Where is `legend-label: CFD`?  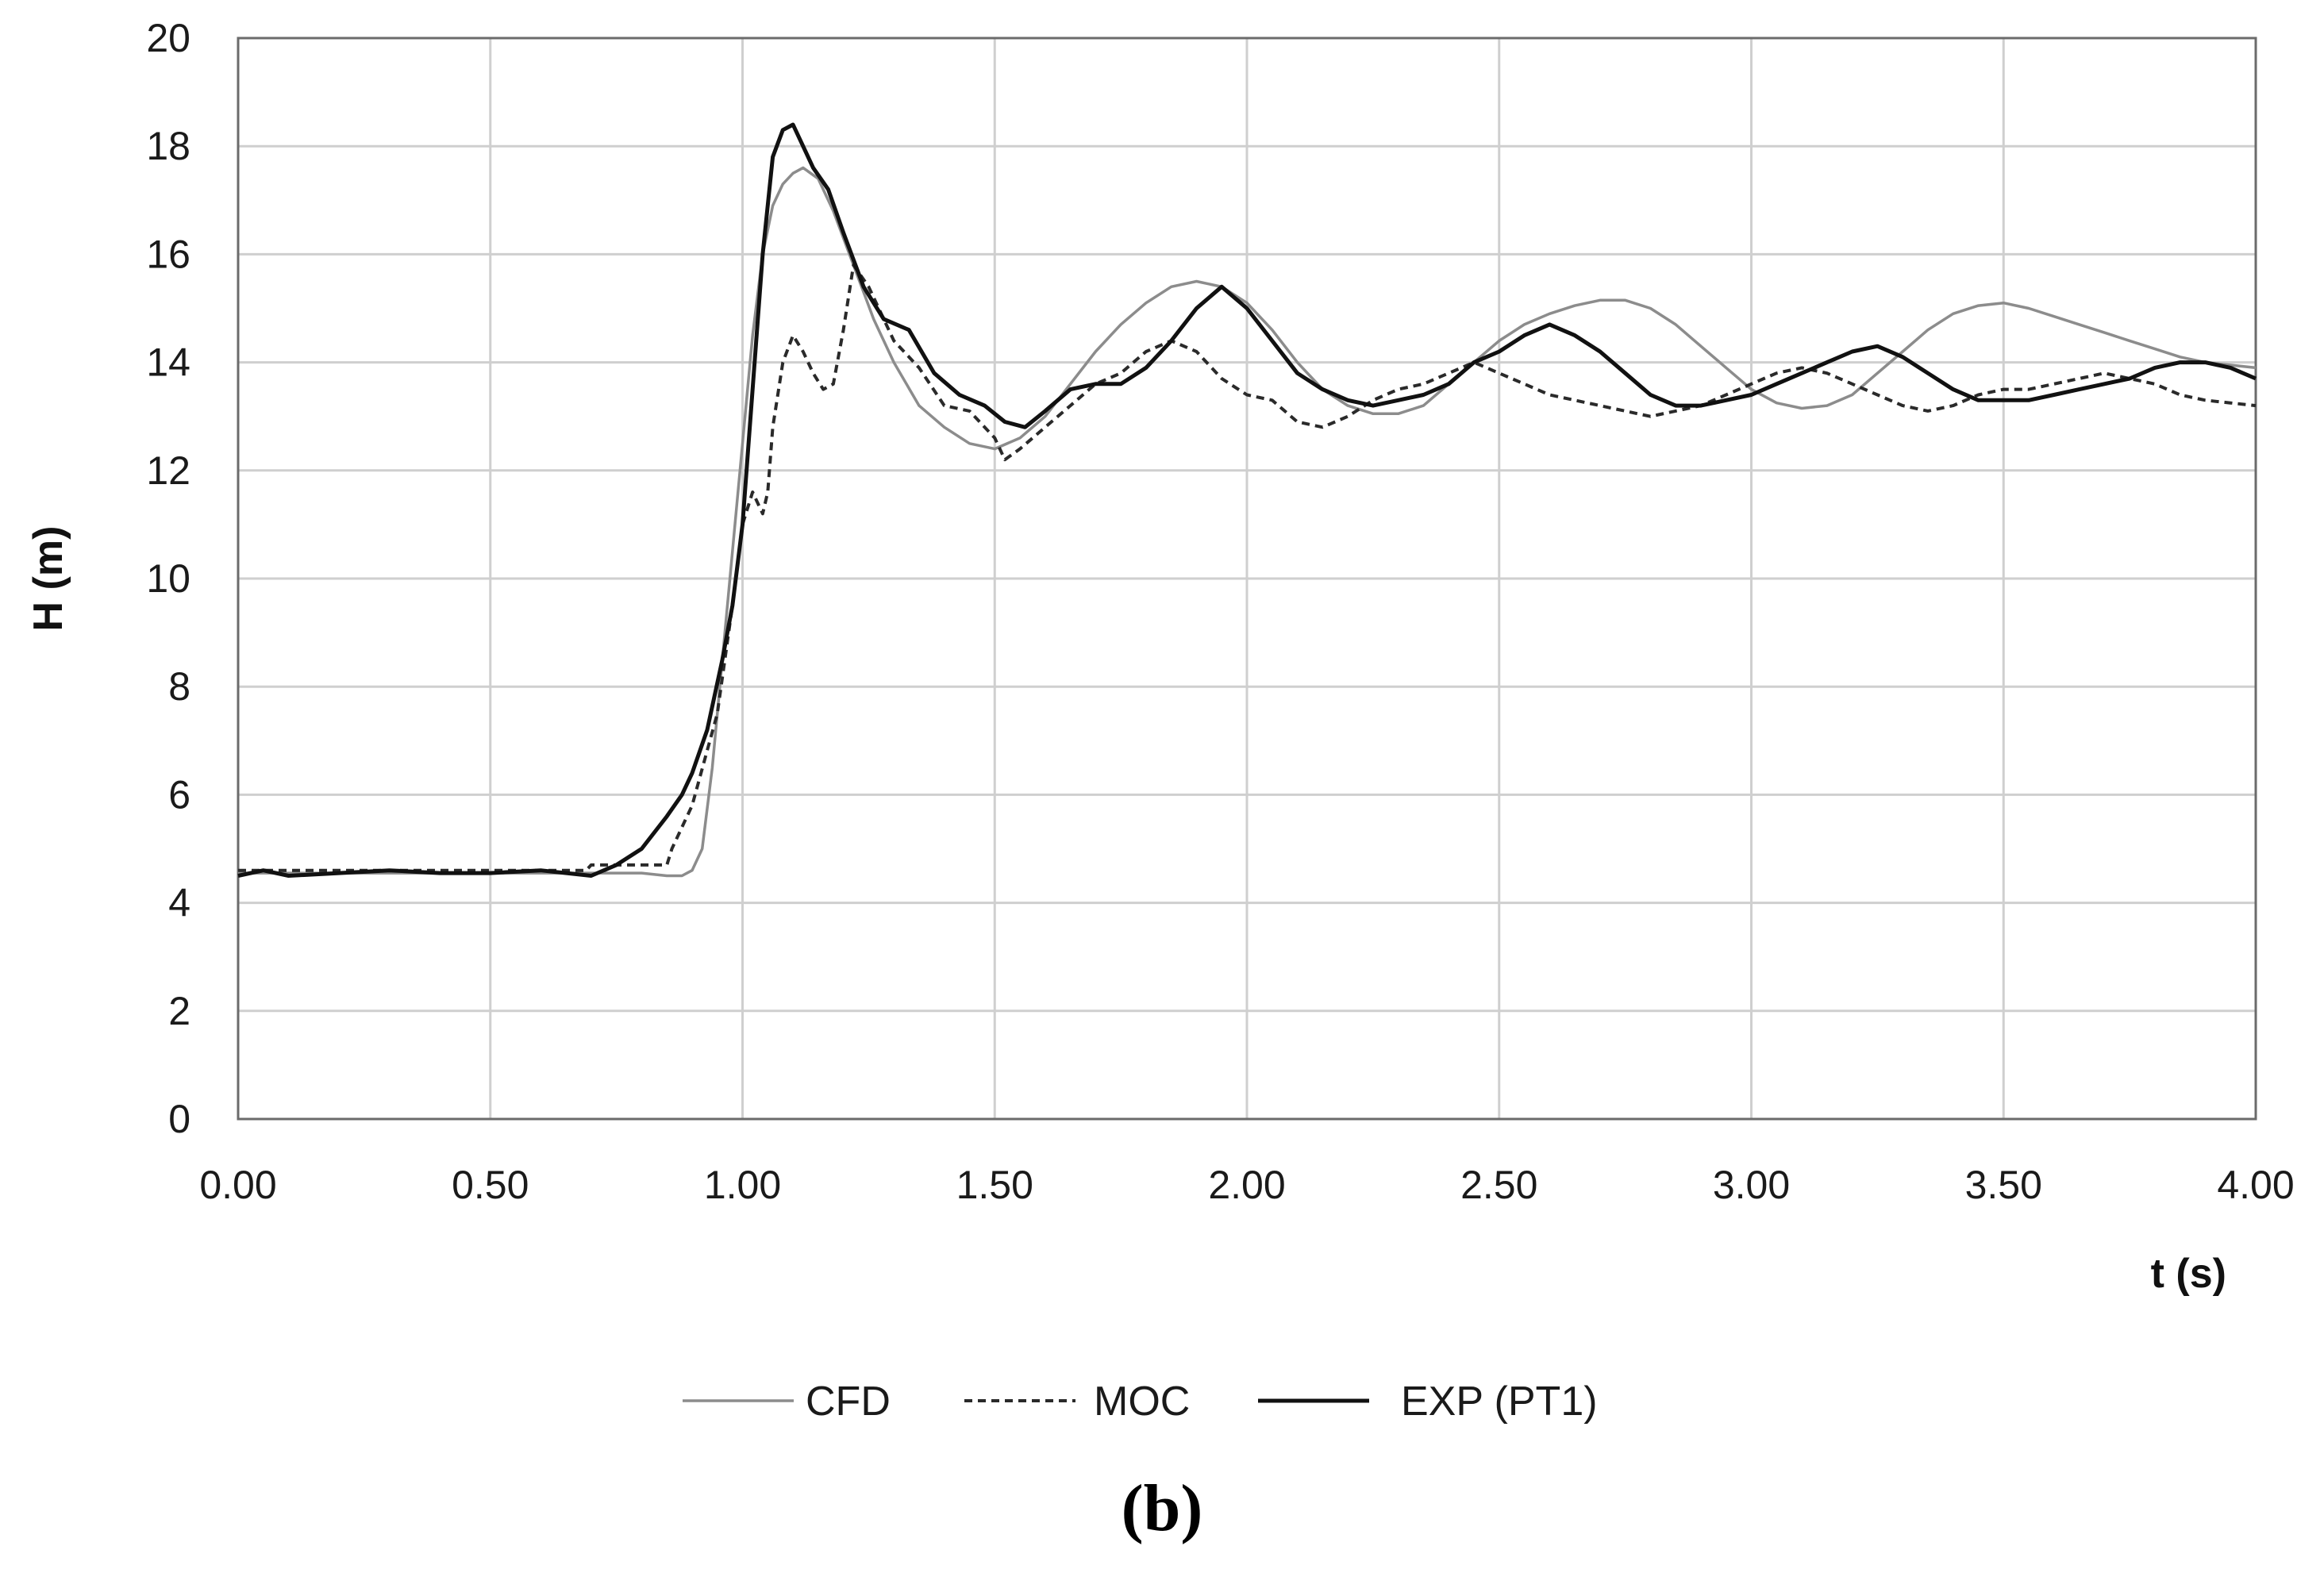
legend-label: CFD is located at coordinates (848, 1402).